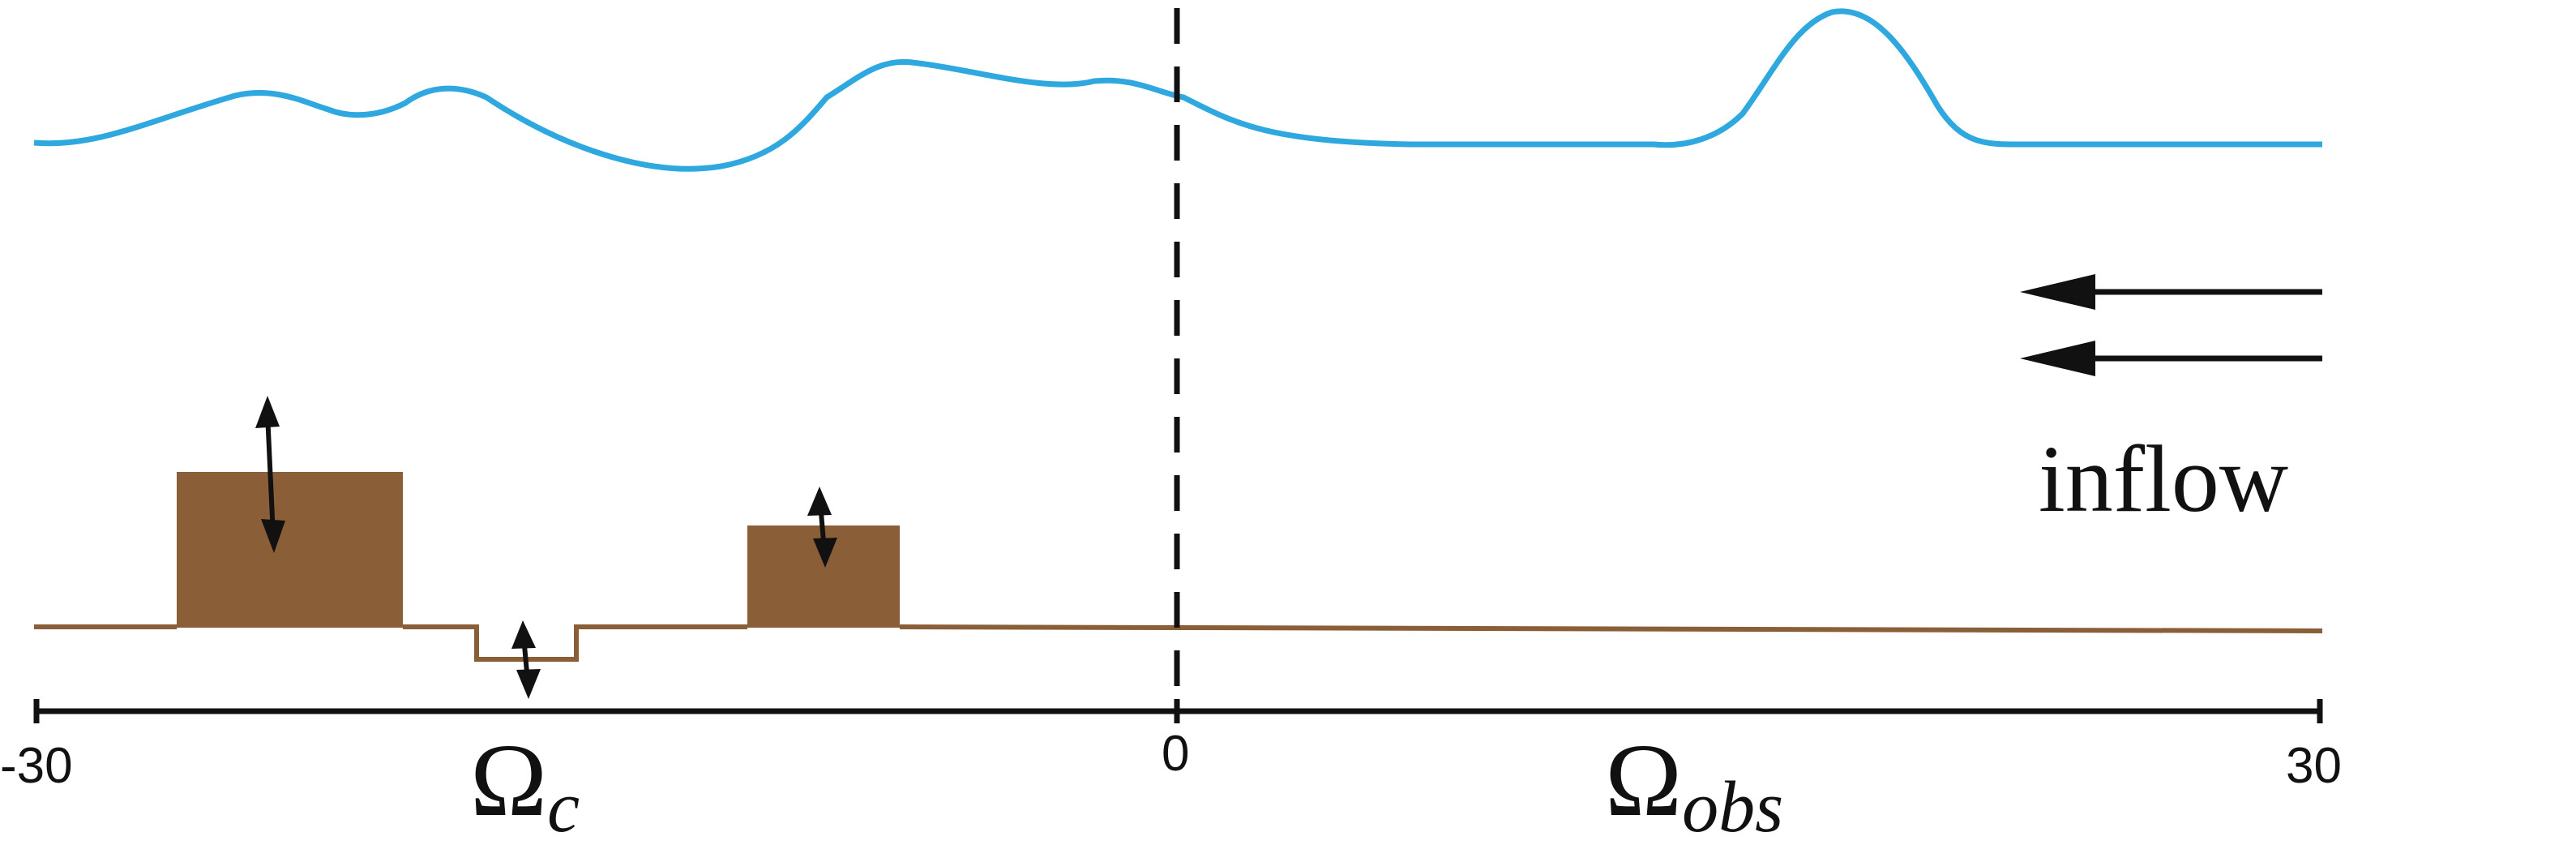 This screenshot has height=845, width=2576. Describe the element at coordinates (1732, 806) in the screenshot. I see `observation-region-subscript: obs` at that location.